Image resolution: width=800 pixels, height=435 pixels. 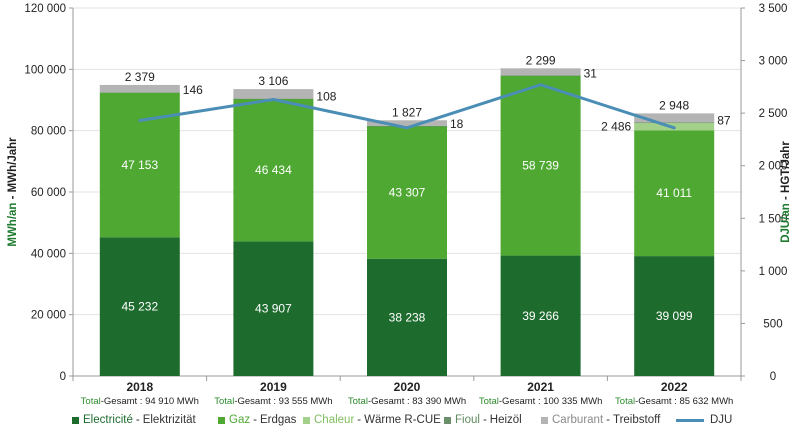 I want to click on data-label-carburant: 2 379, so click(x=140, y=77).